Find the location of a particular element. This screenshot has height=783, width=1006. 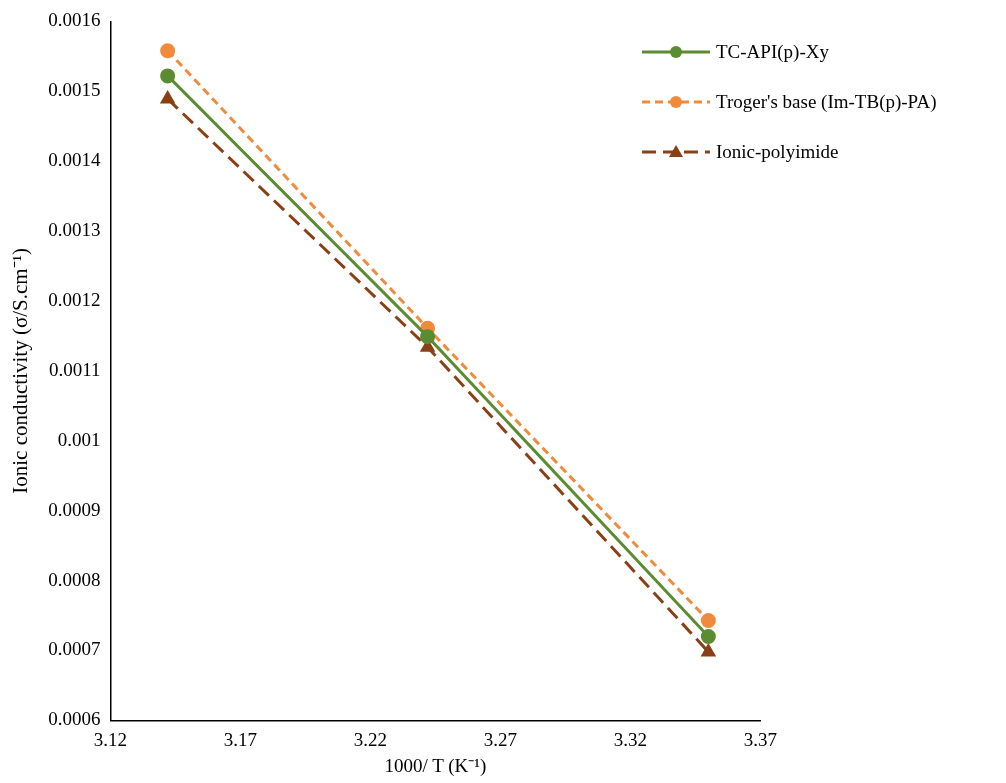

x-axis-title: 1000/ T (K⁻¹) is located at coordinates (435, 765).